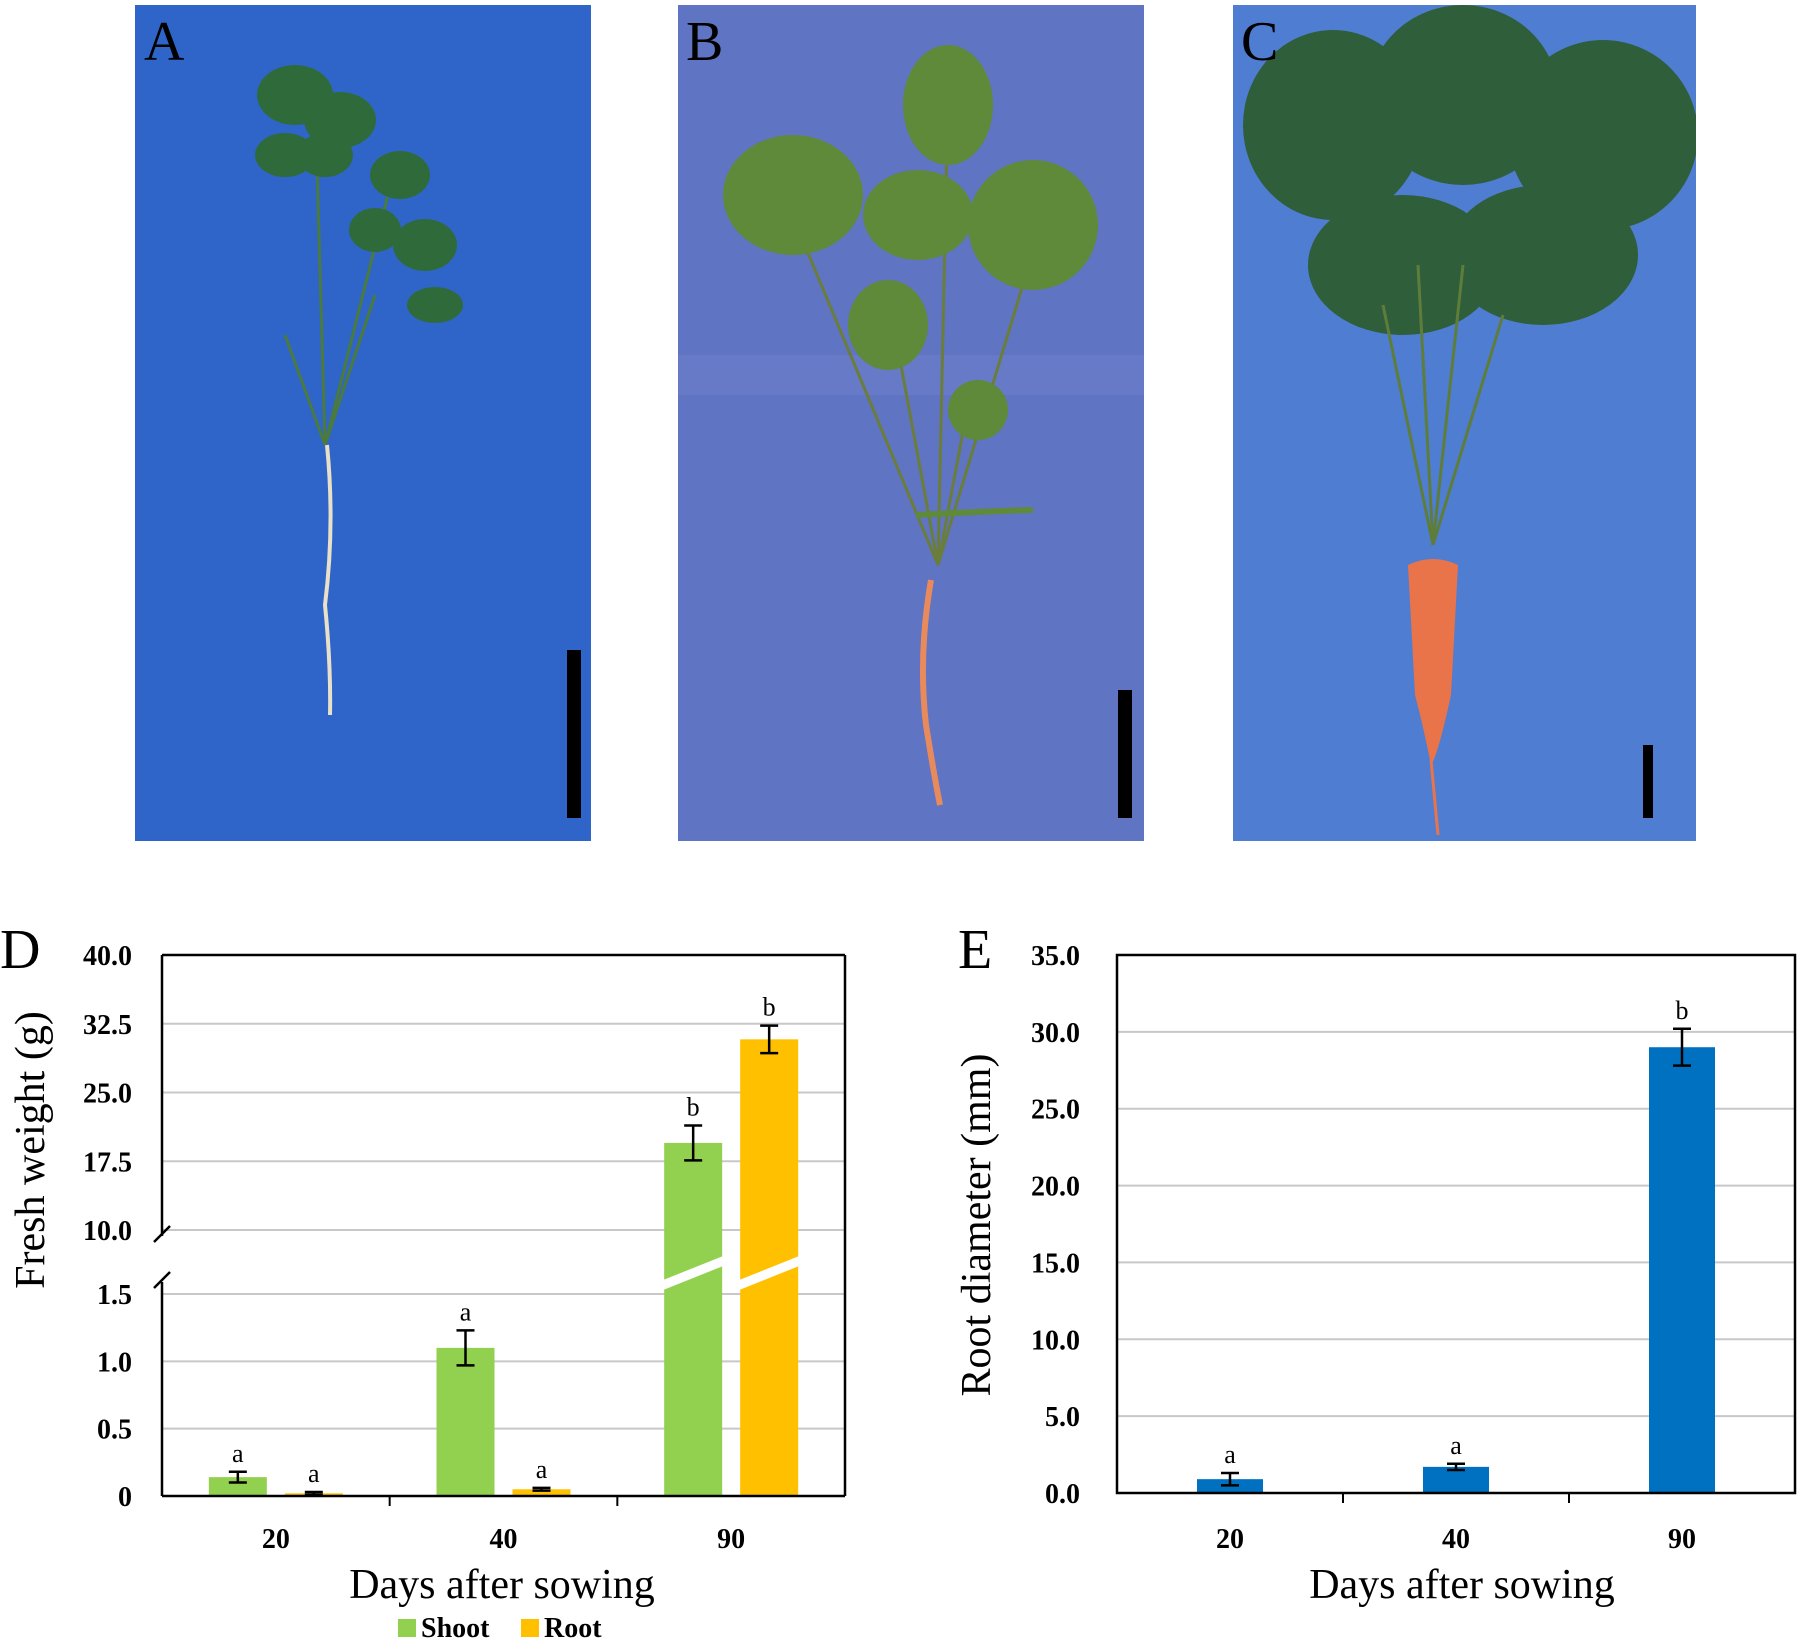  I want to click on scale-bar-a, so click(574, 734).